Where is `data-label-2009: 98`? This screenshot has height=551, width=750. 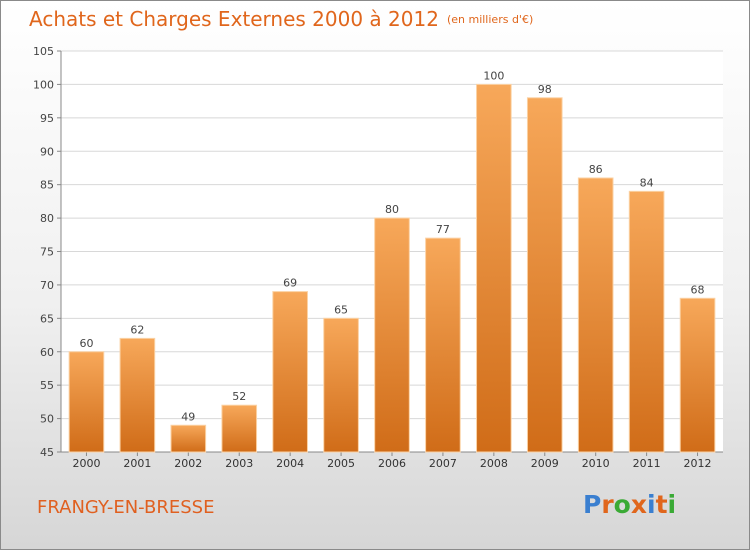
data-label-2009: 98 is located at coordinates (545, 89).